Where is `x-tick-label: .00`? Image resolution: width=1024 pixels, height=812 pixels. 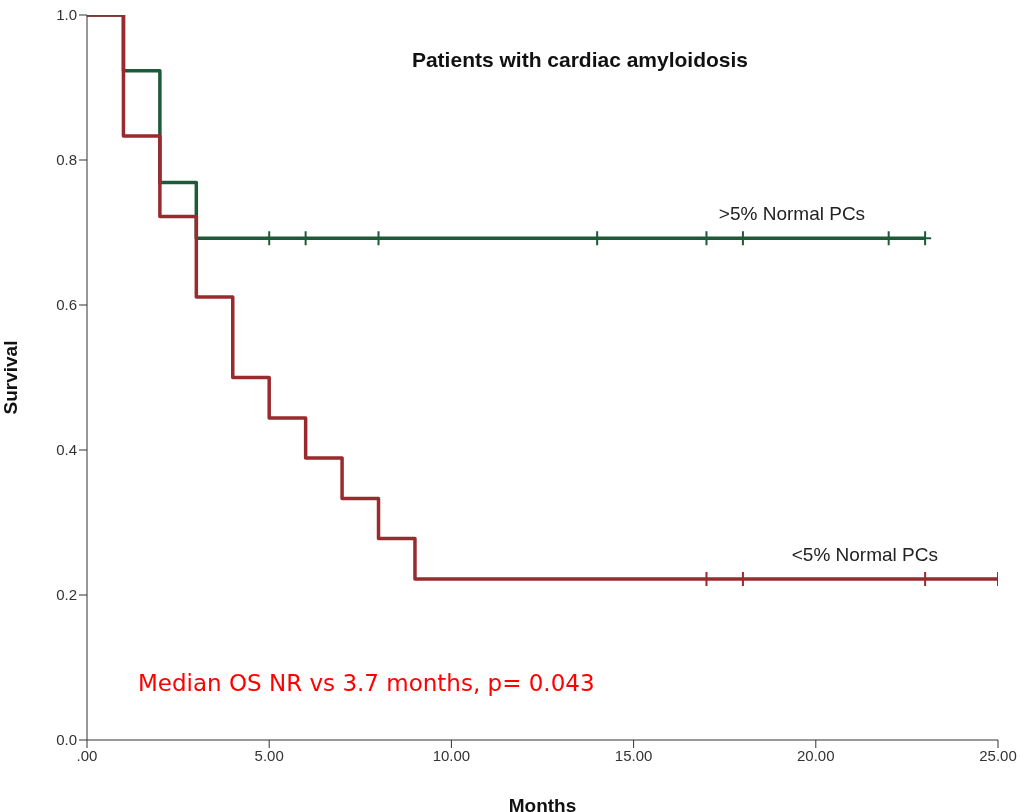
x-tick-label: .00 is located at coordinates (87, 755).